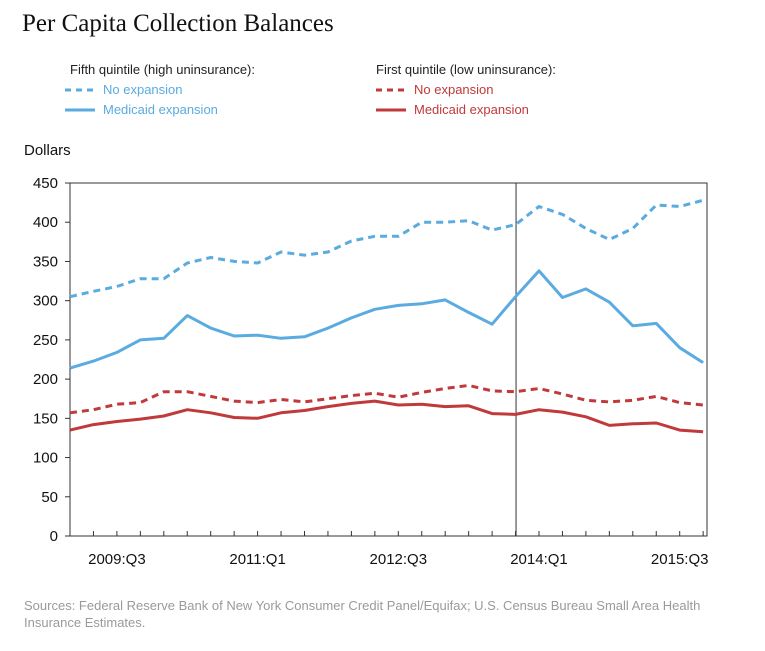 The image size is (765, 651). What do you see at coordinates (45, 301) in the screenshot?
I see `y-tick-label: 300` at bounding box center [45, 301].